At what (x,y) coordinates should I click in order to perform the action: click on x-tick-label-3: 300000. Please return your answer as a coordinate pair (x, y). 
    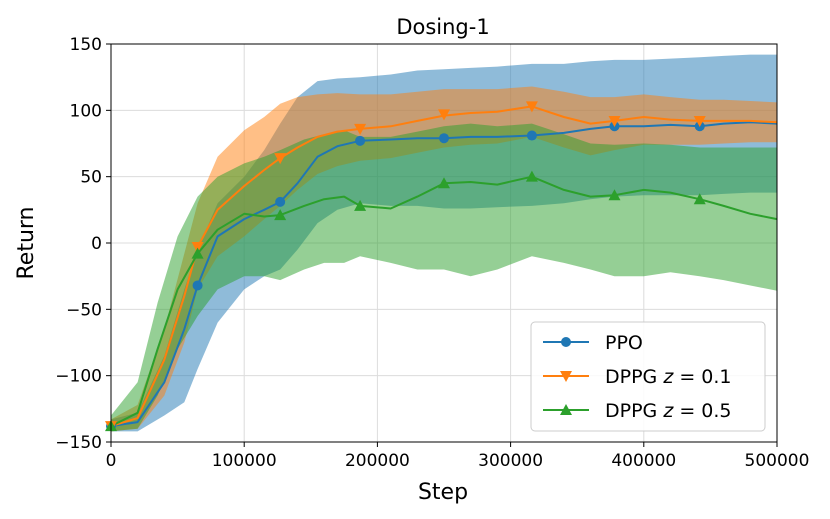
    Looking at the image, I should click on (510, 461).